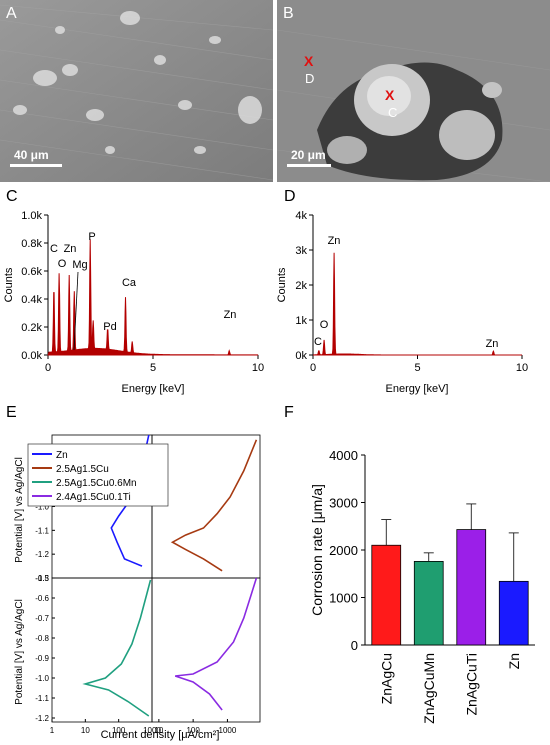 This screenshot has height=745, width=550. What do you see at coordinates (31, 155) in the screenshot?
I see `scale-label-a: 40 μm` at bounding box center [31, 155].